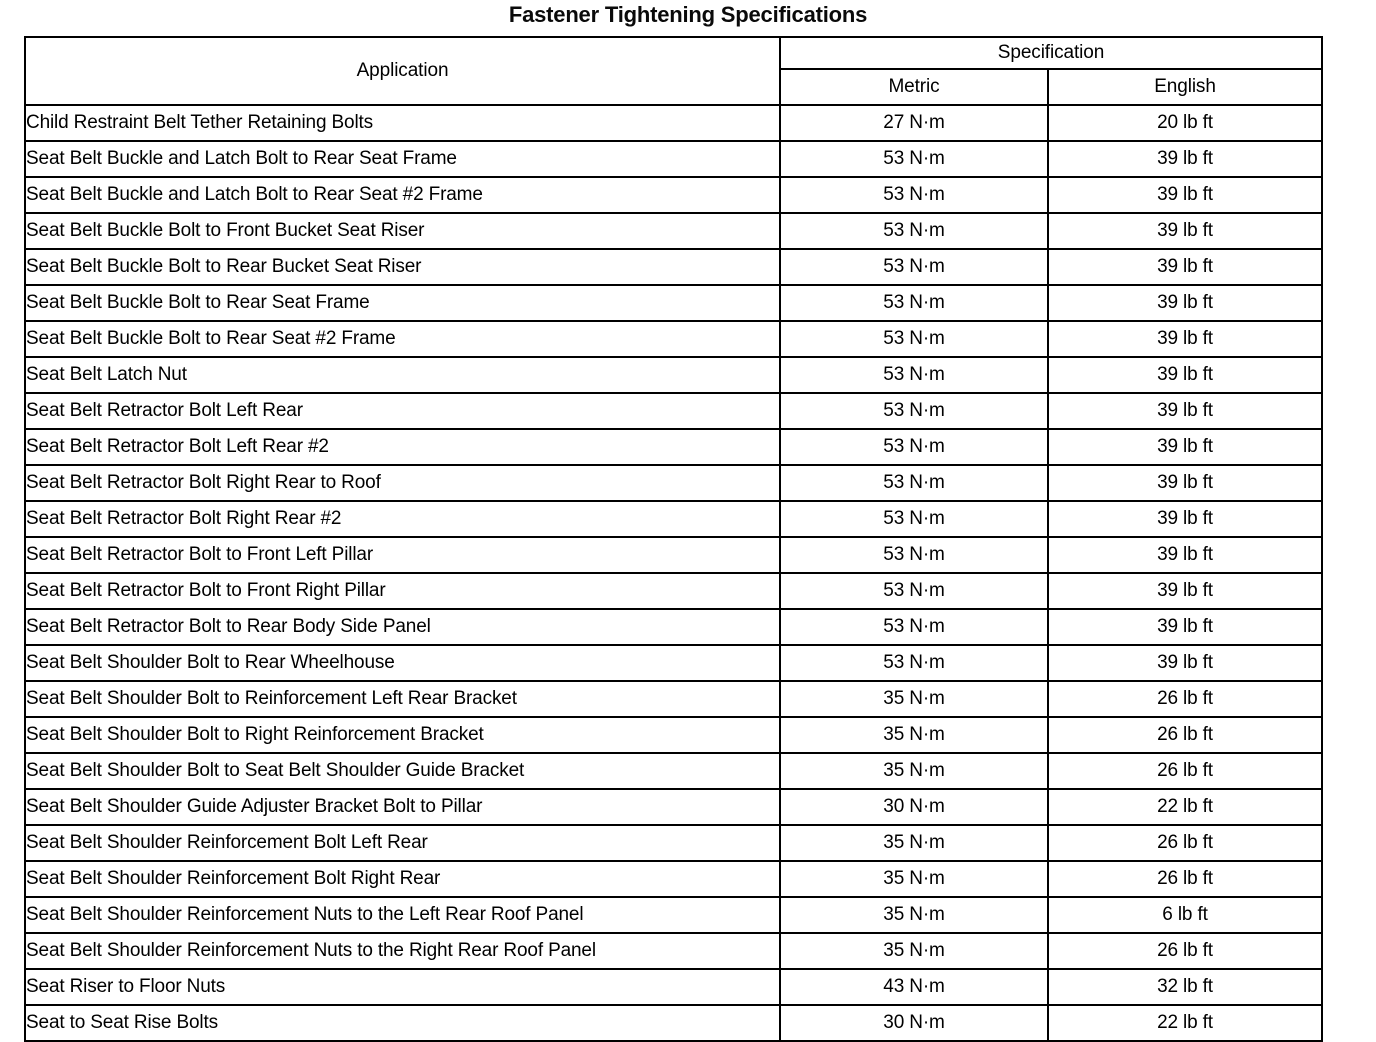 This screenshot has height=1042, width=1376. What do you see at coordinates (402, 303) in the screenshot?
I see `cell-application: Seat Belt Buckle Bolt to Rear Seat Frame` at bounding box center [402, 303].